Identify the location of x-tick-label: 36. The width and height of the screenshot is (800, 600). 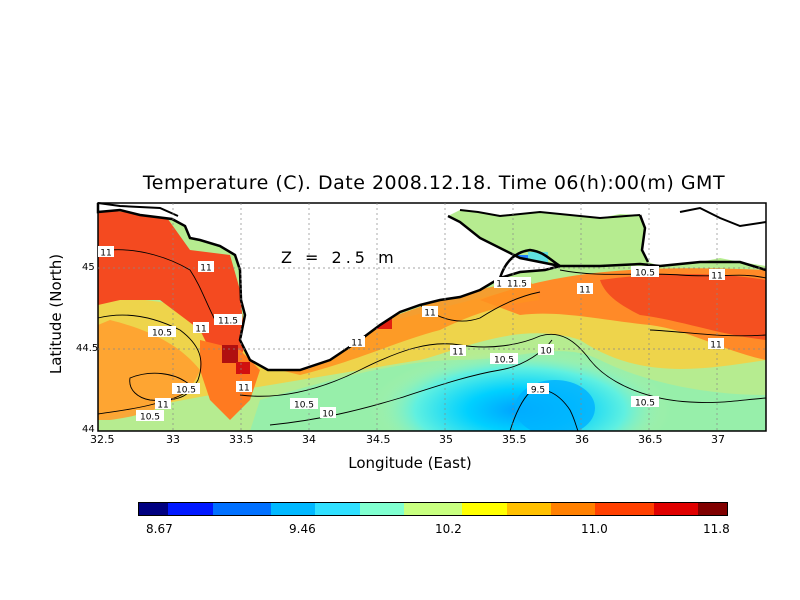
(582, 439).